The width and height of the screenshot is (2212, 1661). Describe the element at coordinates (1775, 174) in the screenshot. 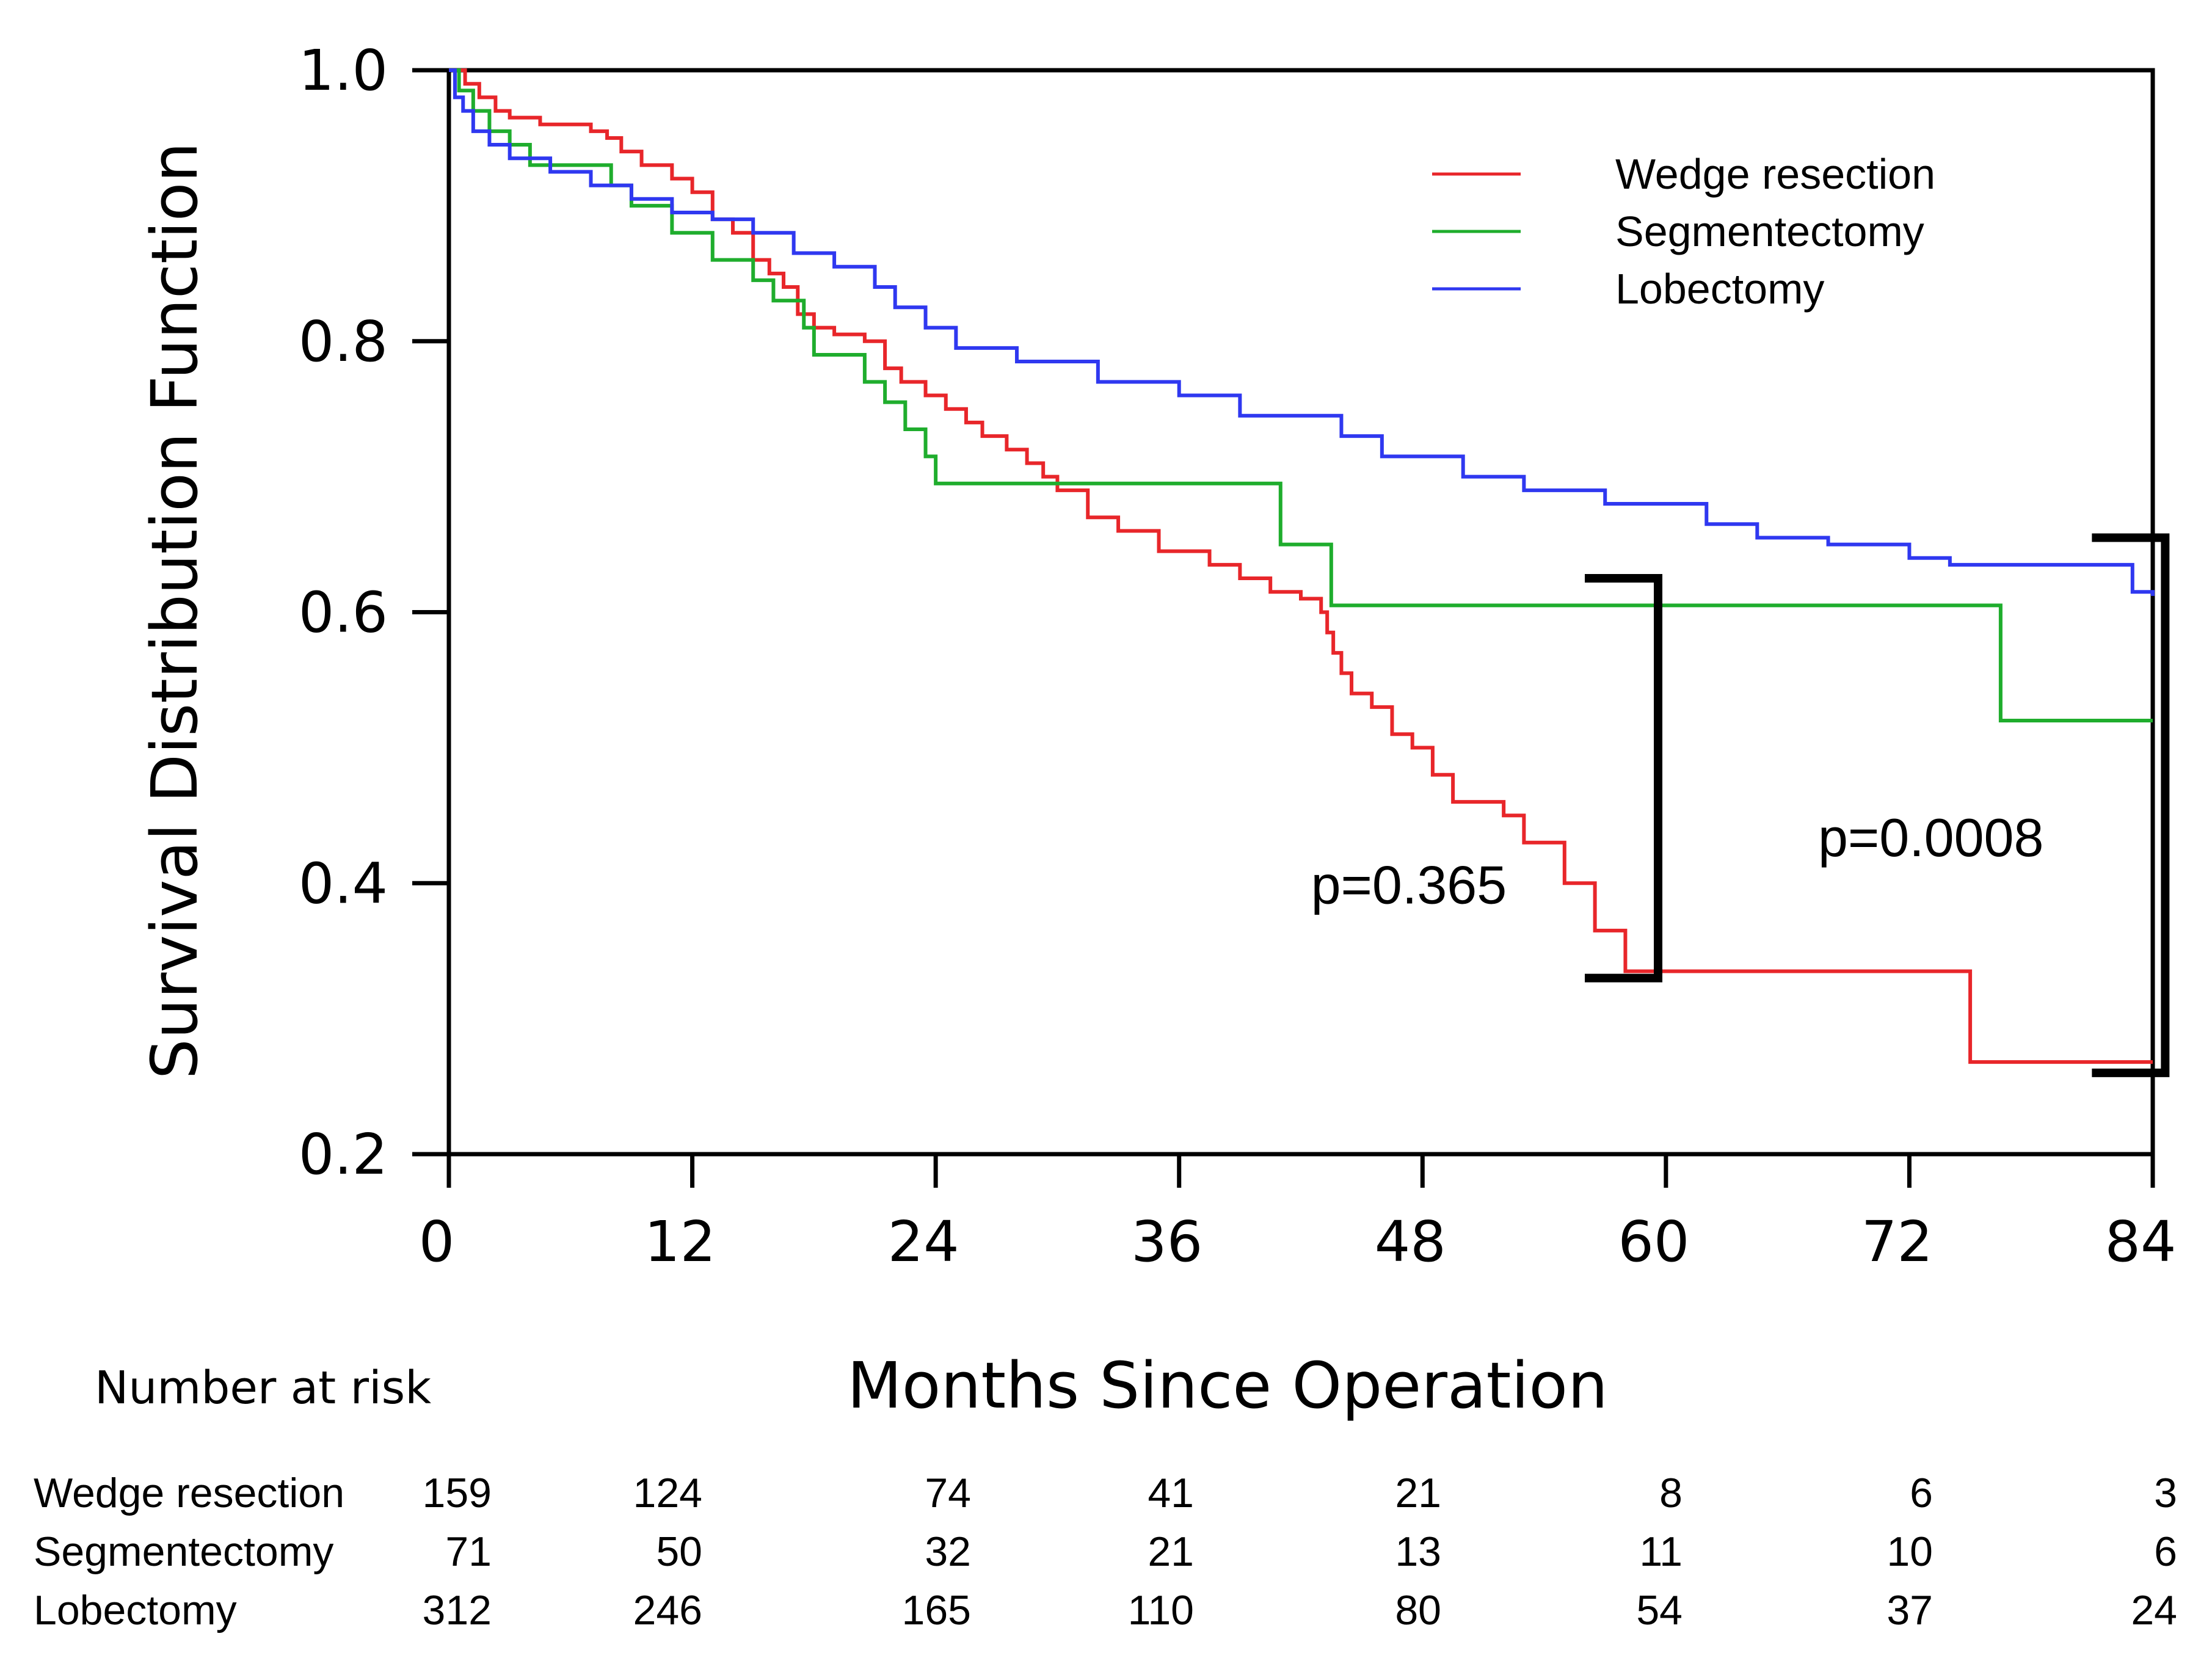

I see `legend-label: Wedge resection` at that location.